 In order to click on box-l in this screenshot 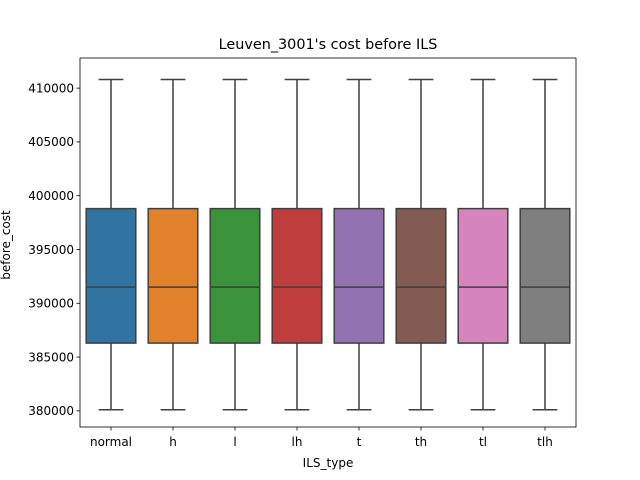, I will do `click(235, 244)`.